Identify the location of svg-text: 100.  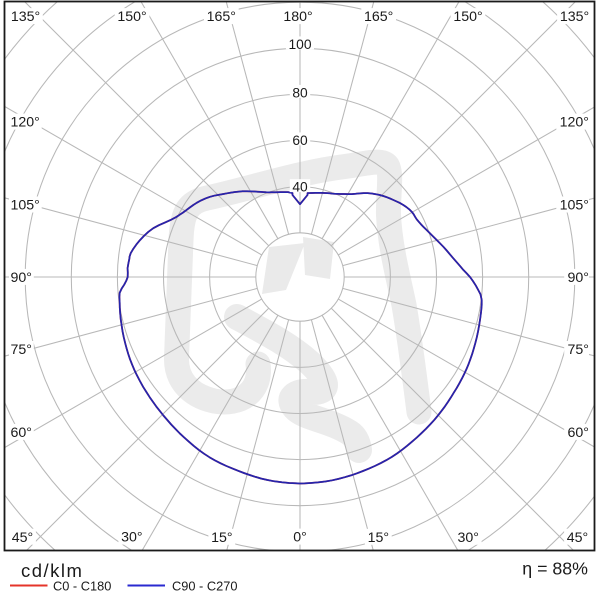
(299, 44).